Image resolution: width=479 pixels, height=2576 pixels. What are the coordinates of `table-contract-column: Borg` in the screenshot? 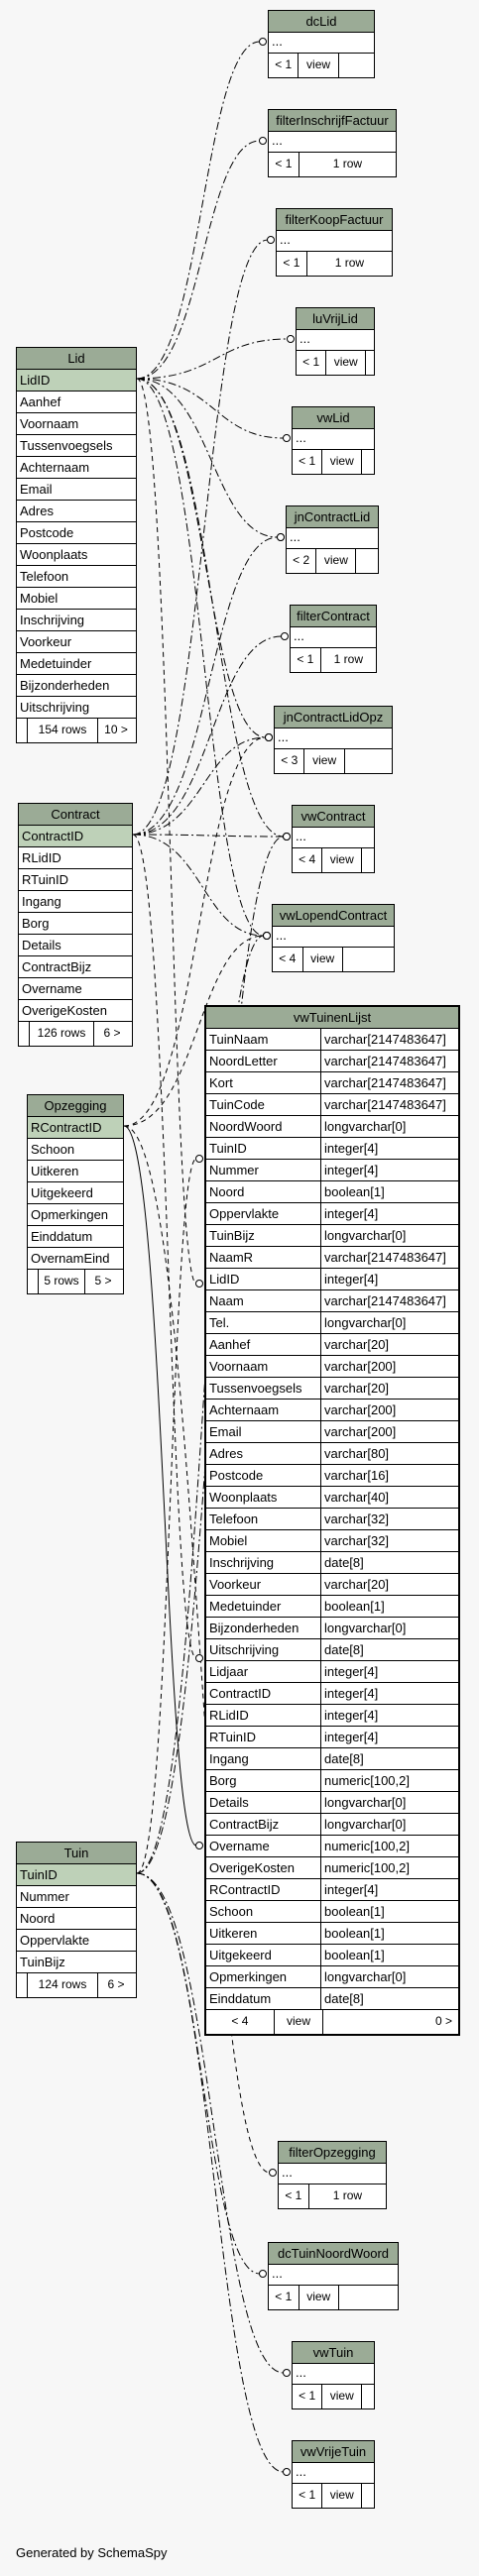 It's located at (75, 924).